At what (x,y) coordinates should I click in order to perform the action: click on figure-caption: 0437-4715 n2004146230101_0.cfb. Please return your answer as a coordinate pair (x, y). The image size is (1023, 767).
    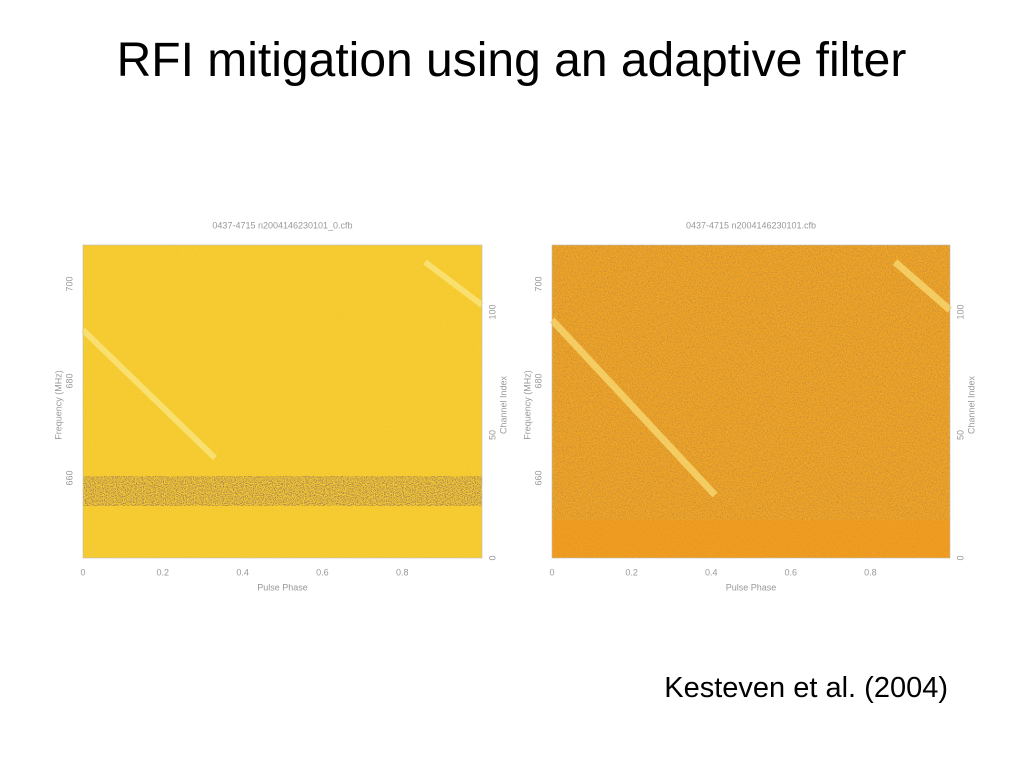
    Looking at the image, I should click on (282, 225).